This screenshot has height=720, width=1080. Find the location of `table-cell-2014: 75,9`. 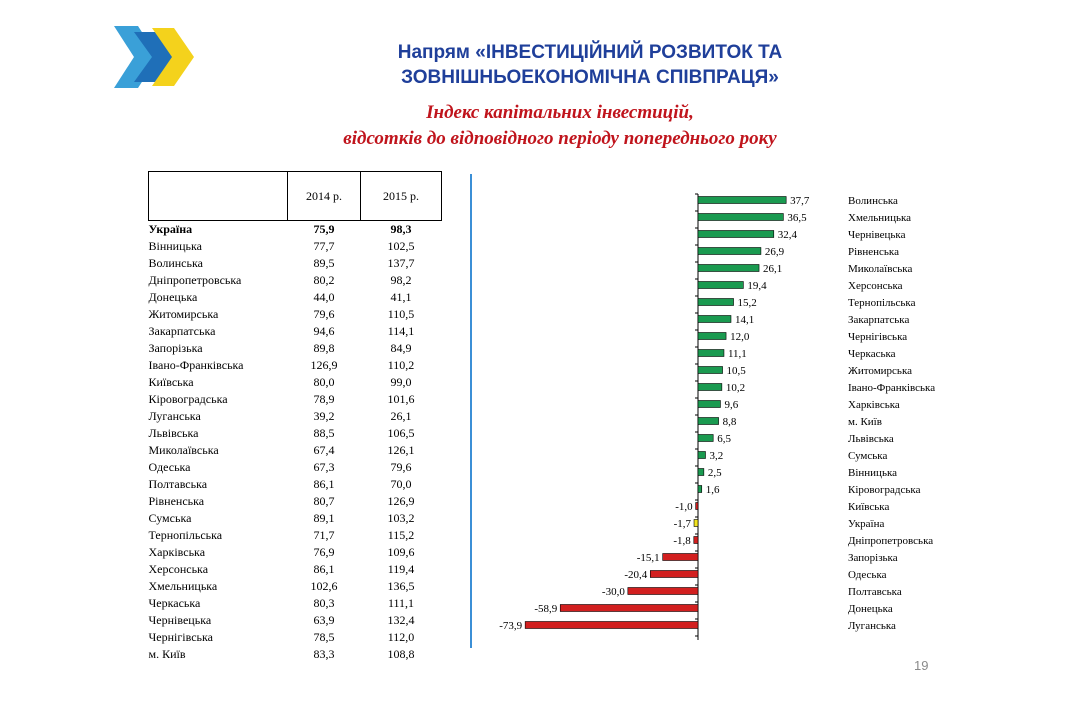

table-cell-2014: 75,9 is located at coordinates (324, 229).